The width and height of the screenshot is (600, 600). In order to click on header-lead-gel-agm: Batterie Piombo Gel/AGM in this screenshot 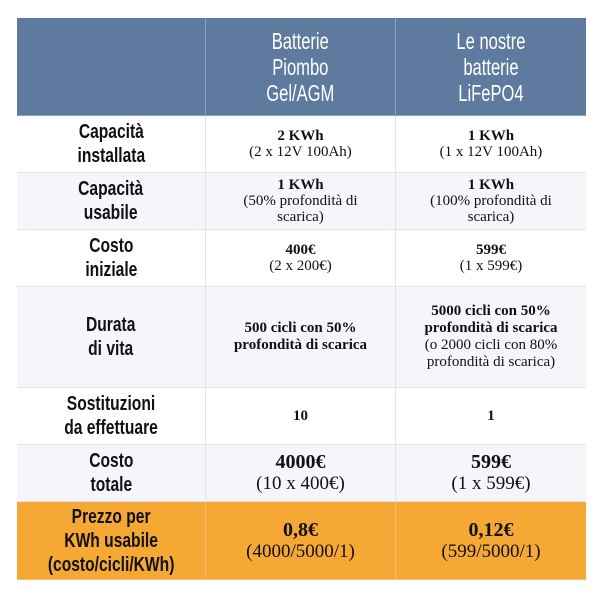, I will do `click(301, 67)`.